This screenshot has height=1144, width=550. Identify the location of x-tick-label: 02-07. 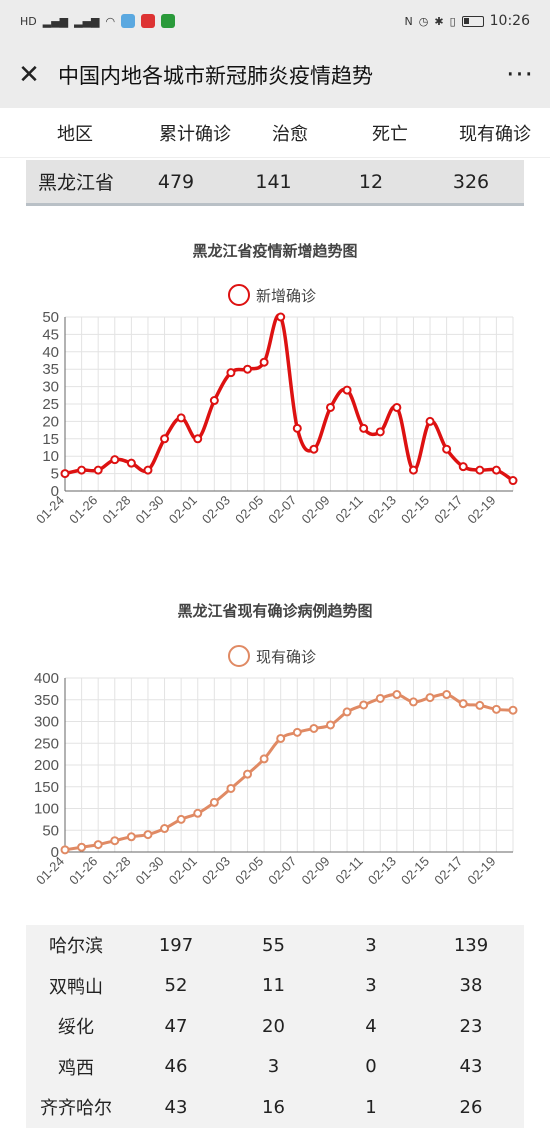
(282, 871).